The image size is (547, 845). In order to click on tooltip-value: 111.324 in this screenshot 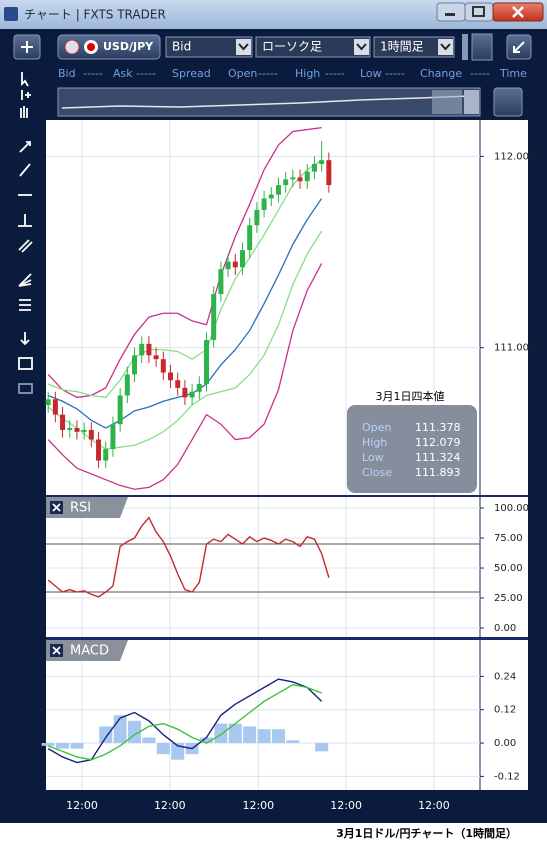, I will do `click(438, 457)`.